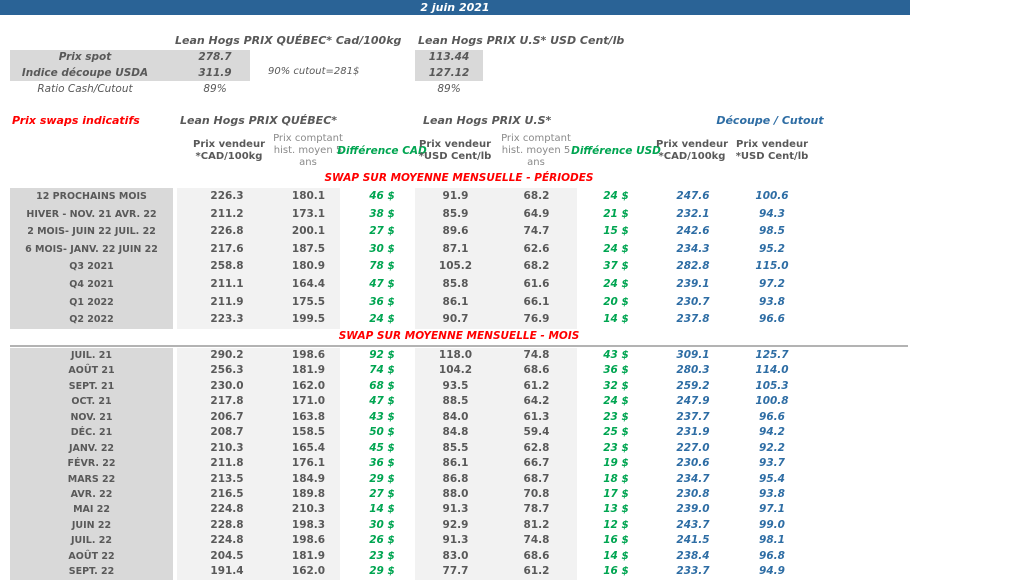 The height and width of the screenshot is (584, 1024). Describe the element at coordinates (455, 197) in the screenshot. I see `prix-vendeur-usd-cell: 91.9` at that location.